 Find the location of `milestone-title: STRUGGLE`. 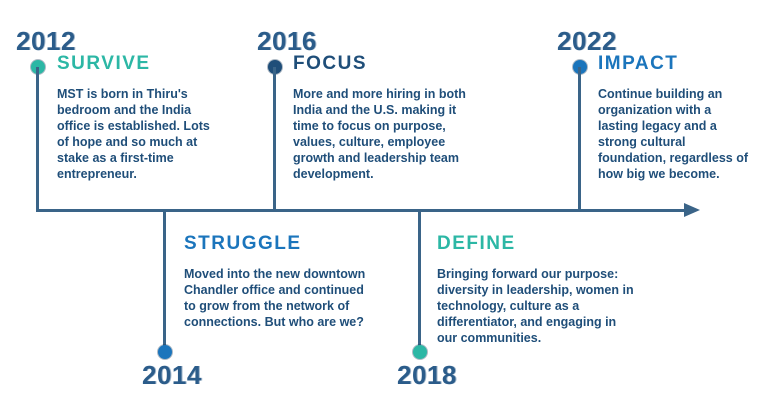

milestone-title: STRUGGLE is located at coordinates (243, 243).